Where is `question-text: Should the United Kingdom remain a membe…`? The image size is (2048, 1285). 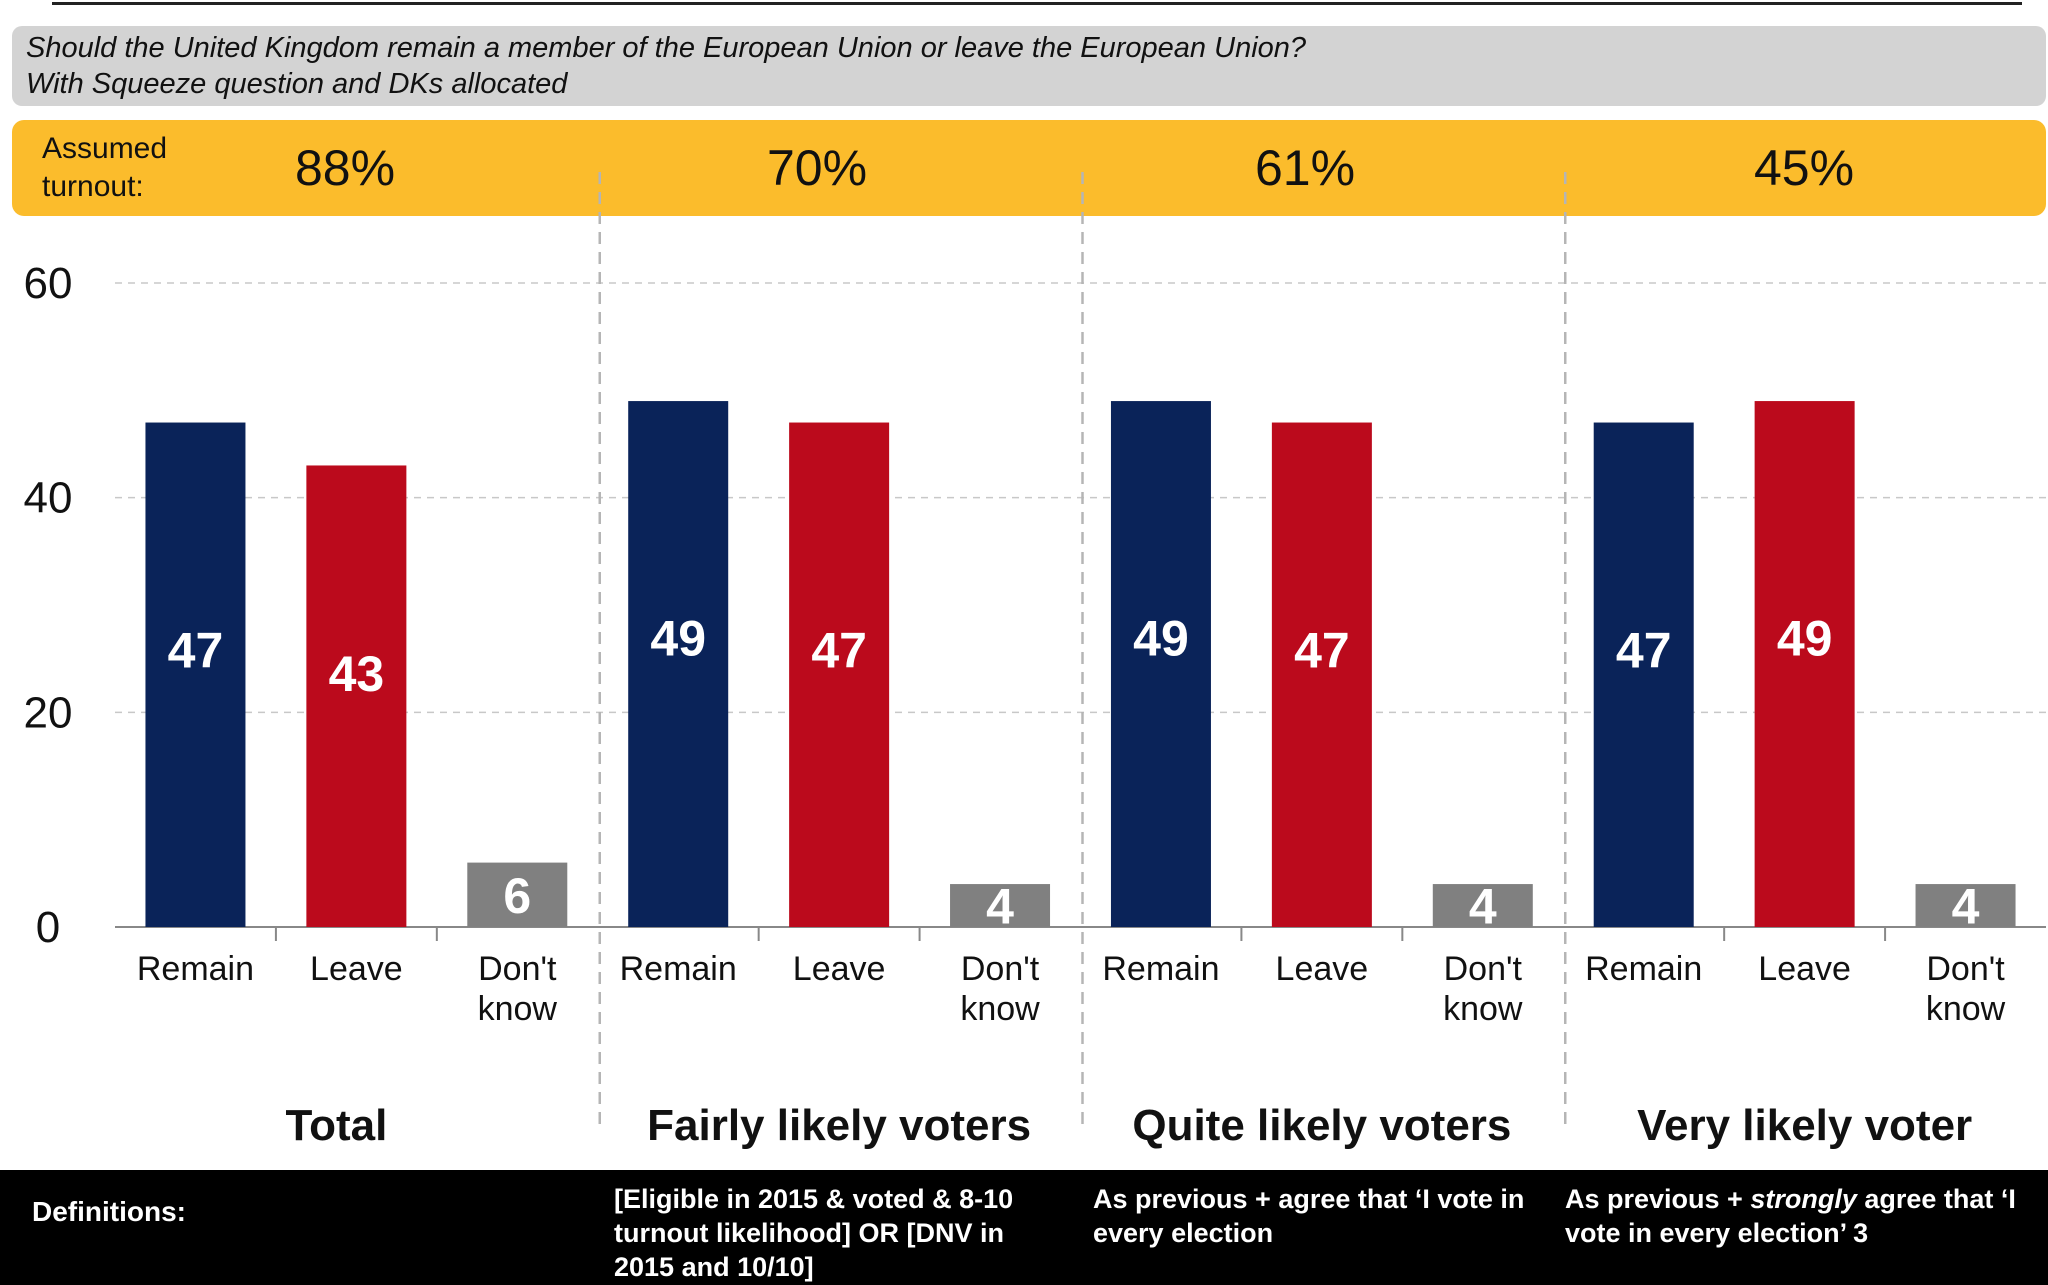
question-text: Should the United Kingdom remain a membe… is located at coordinates (666, 48).